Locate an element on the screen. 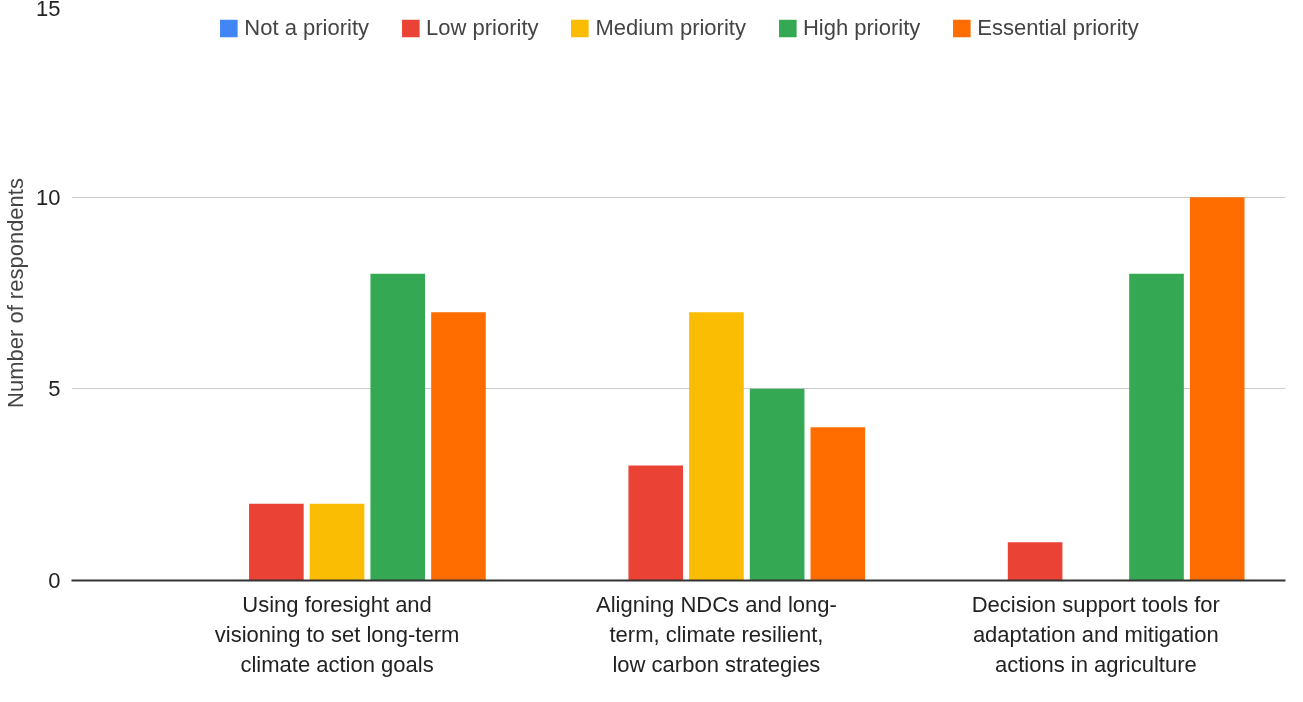  y-tick-label: 15 is located at coordinates (48, 10).